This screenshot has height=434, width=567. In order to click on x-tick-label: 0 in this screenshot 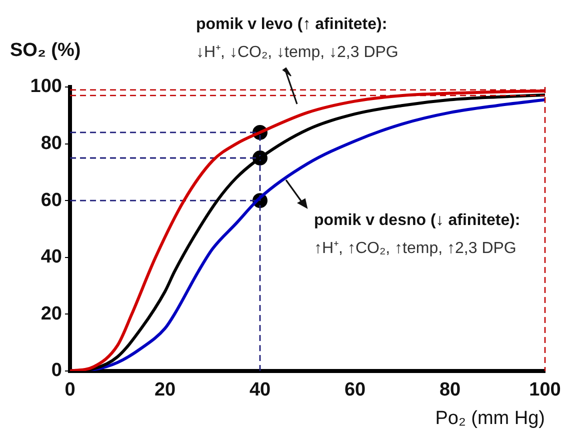, I will do `click(70, 390)`.